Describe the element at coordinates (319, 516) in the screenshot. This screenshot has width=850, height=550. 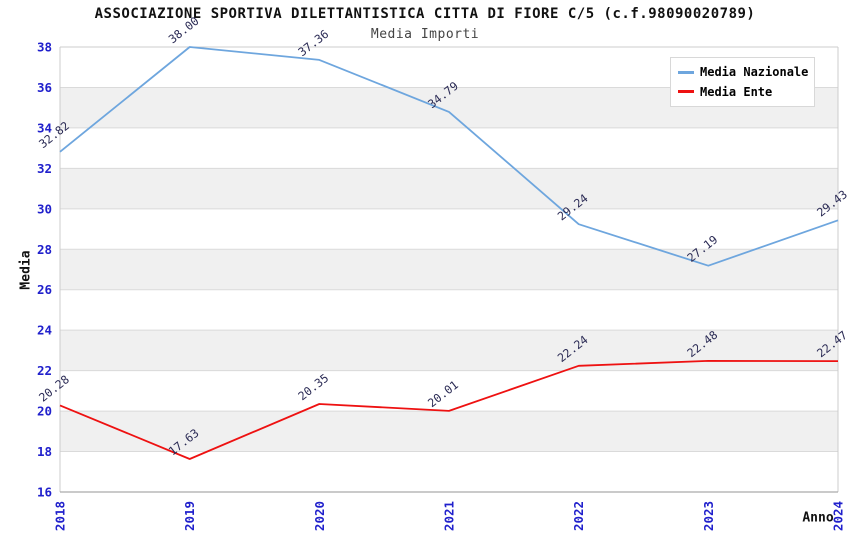
I see `x-tick-label: 2020` at that location.